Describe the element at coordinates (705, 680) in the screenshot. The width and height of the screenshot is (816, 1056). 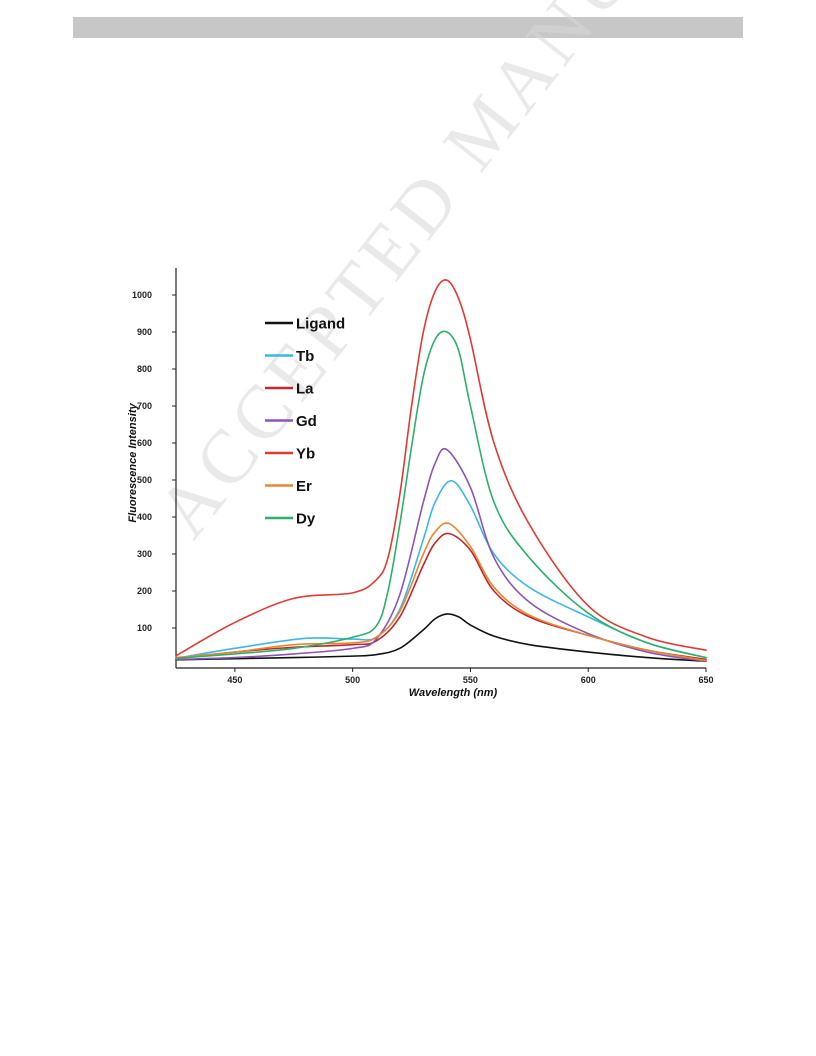
I see `x-tick-label: 650` at that location.